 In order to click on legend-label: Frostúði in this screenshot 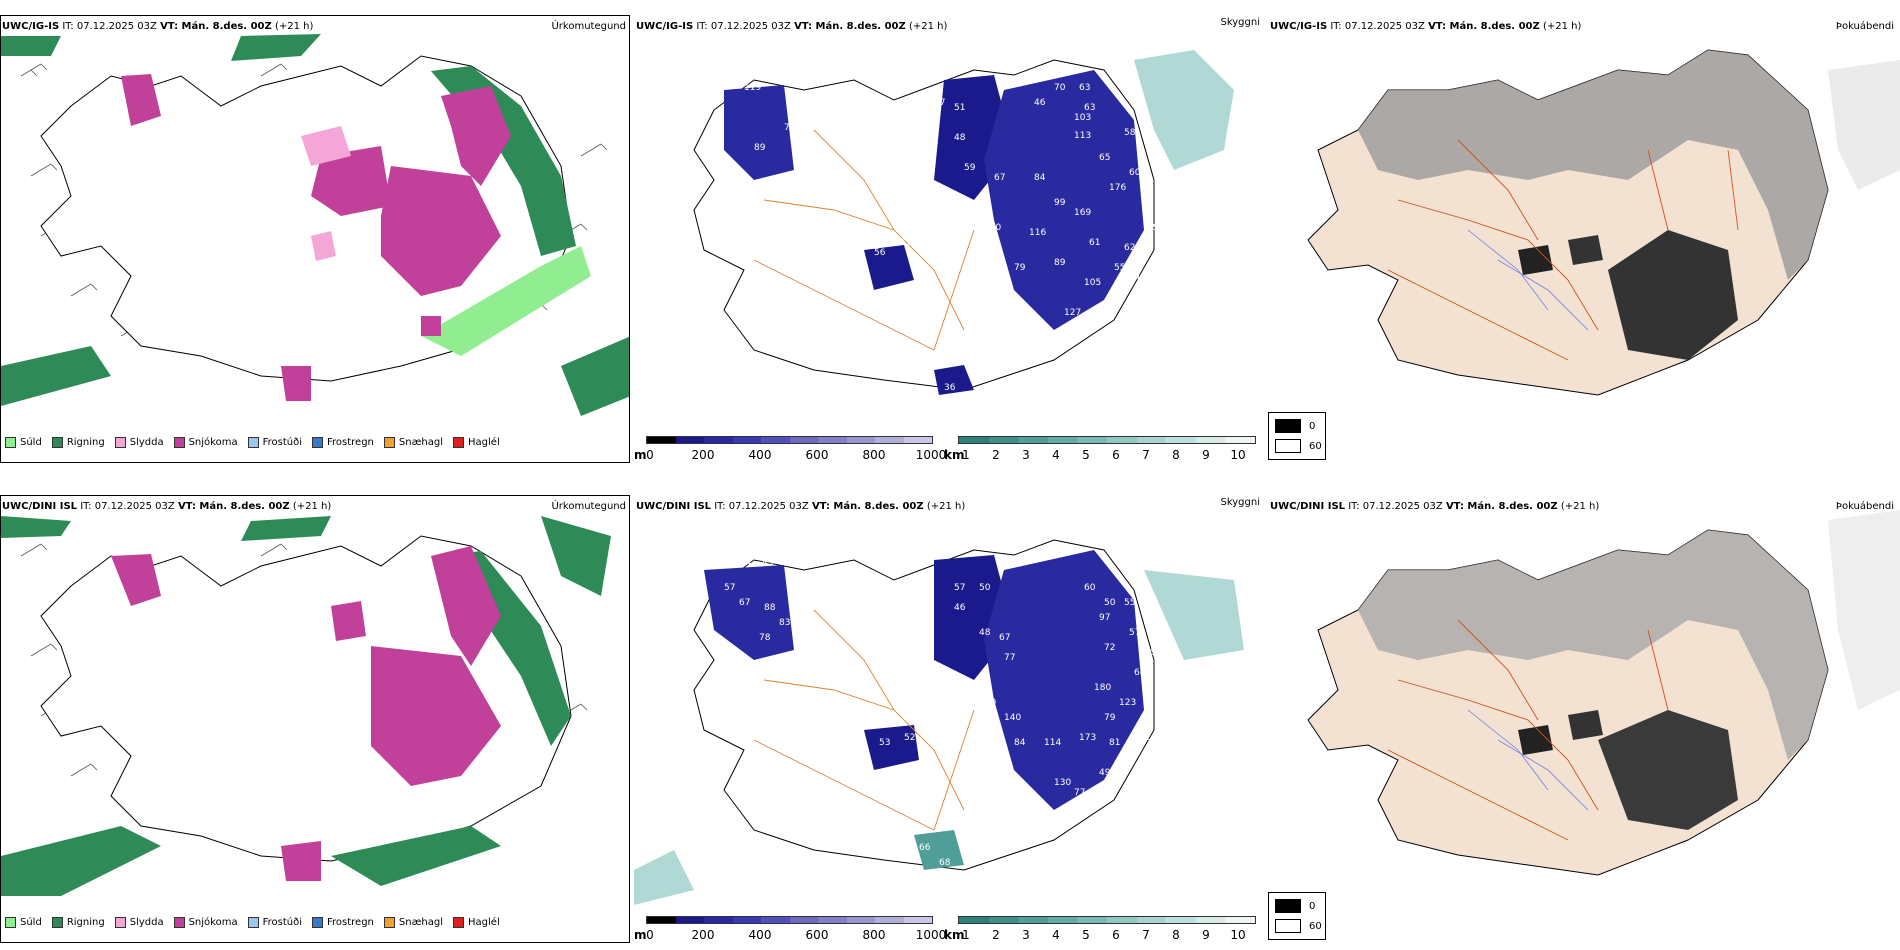, I will do `click(282, 442)`.